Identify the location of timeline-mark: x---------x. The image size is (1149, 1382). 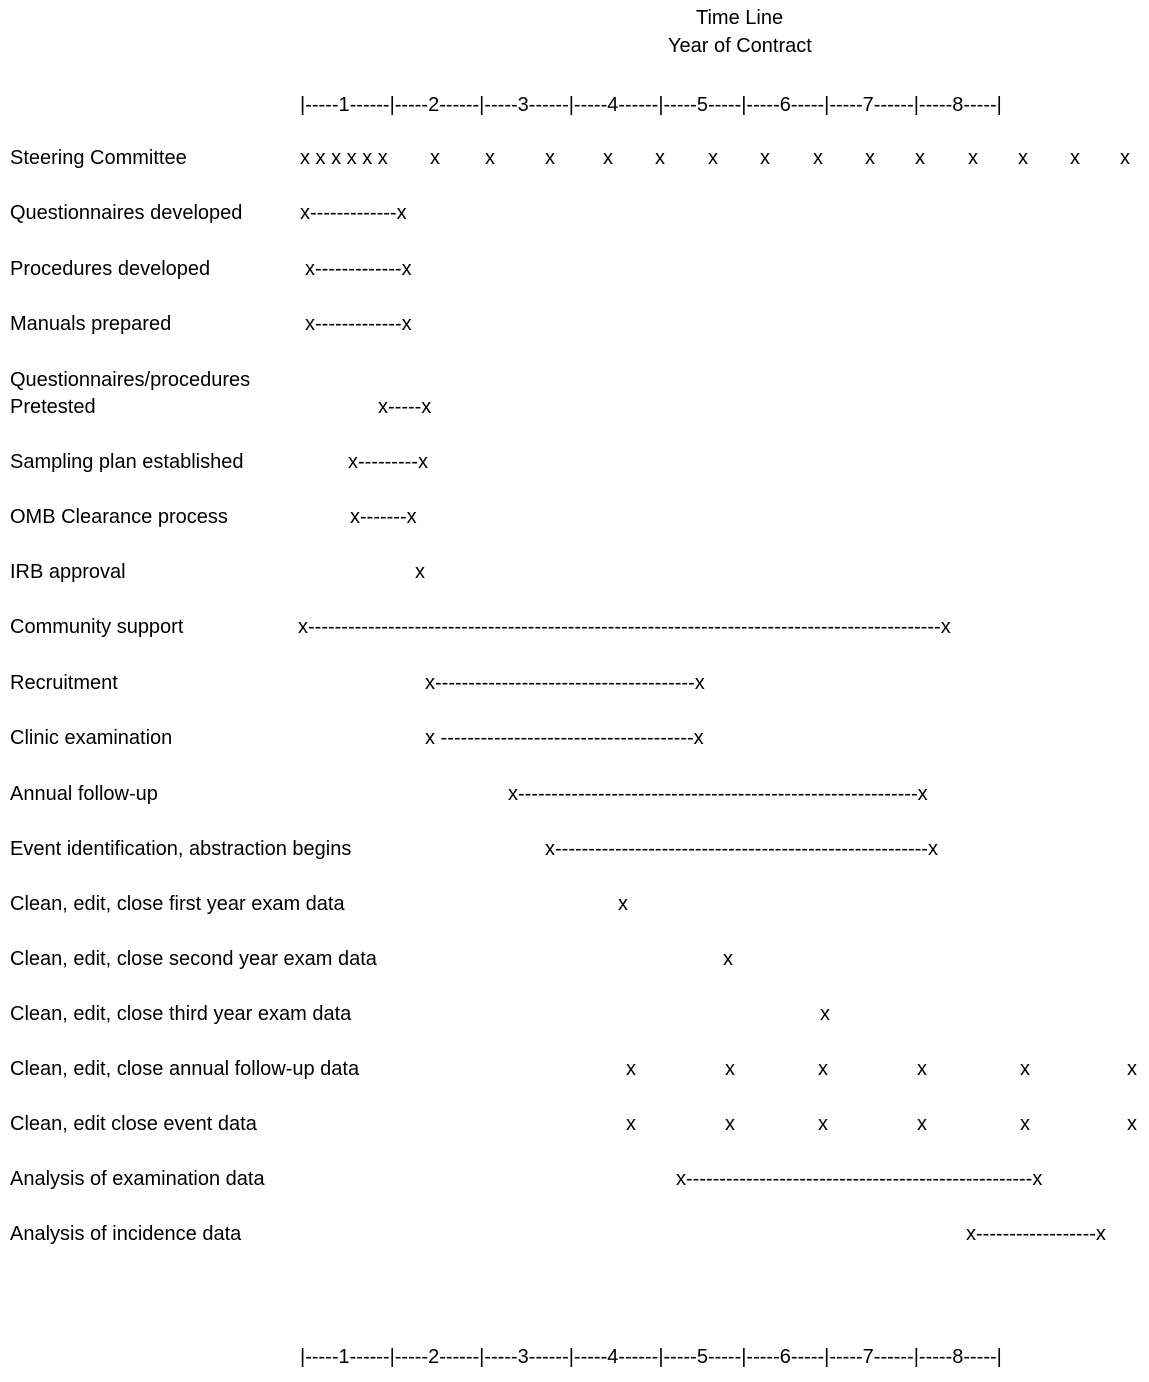
(388, 462).